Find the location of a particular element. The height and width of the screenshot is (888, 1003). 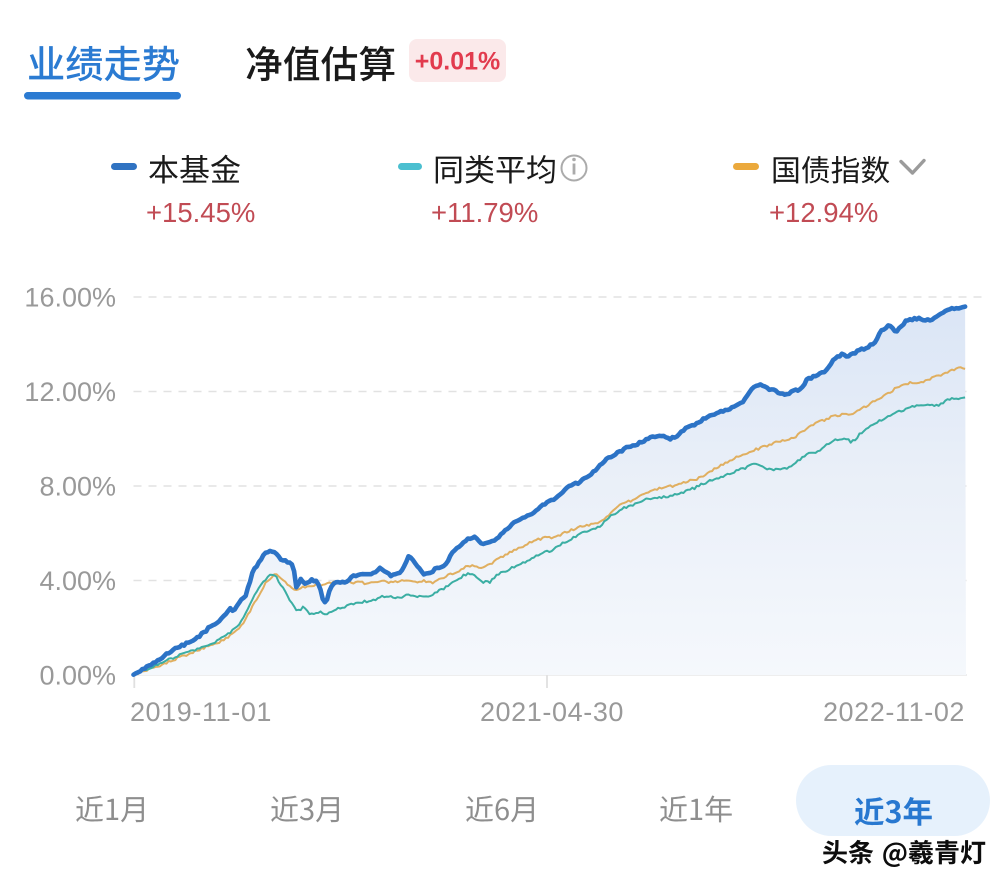

svg-text: +12.94% is located at coordinates (823, 212).